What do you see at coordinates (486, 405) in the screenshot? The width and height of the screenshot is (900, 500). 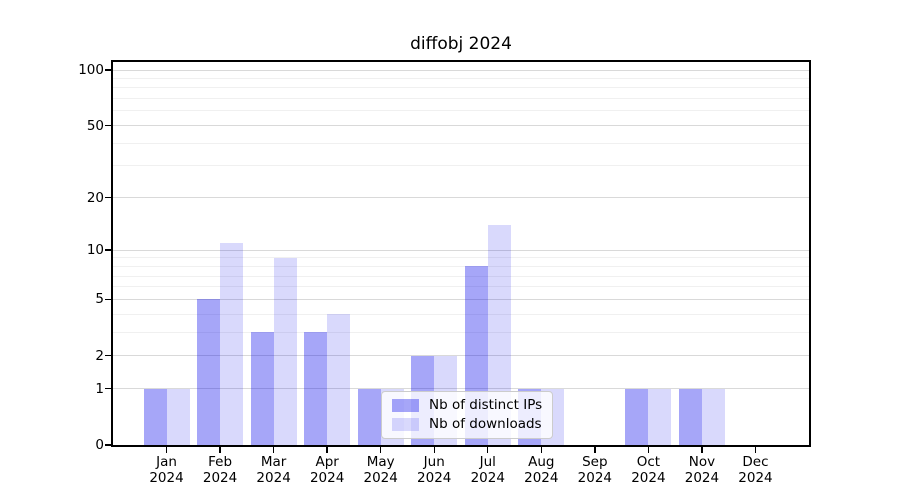 I see `legend-label: Nb of distinct IPs` at bounding box center [486, 405].